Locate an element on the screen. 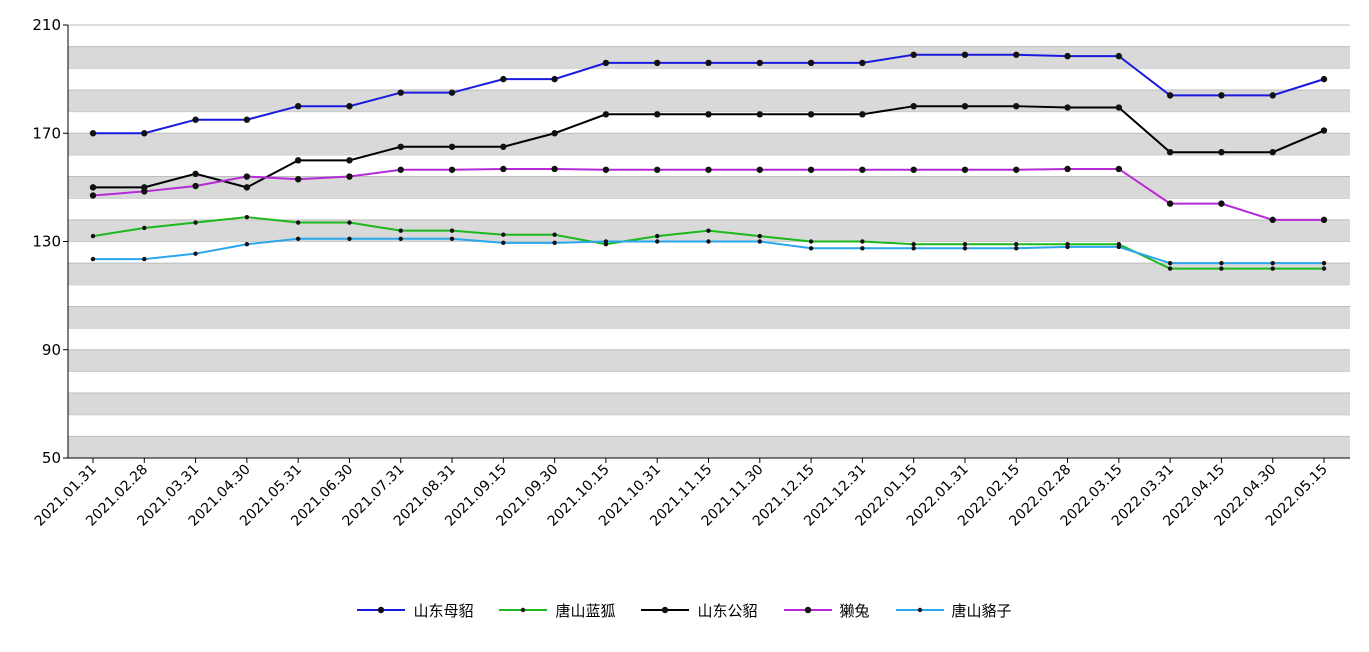 Image resolution: width=1369 pixels, height=652 pixels. legend-label: 獭兔 is located at coordinates (854, 610).